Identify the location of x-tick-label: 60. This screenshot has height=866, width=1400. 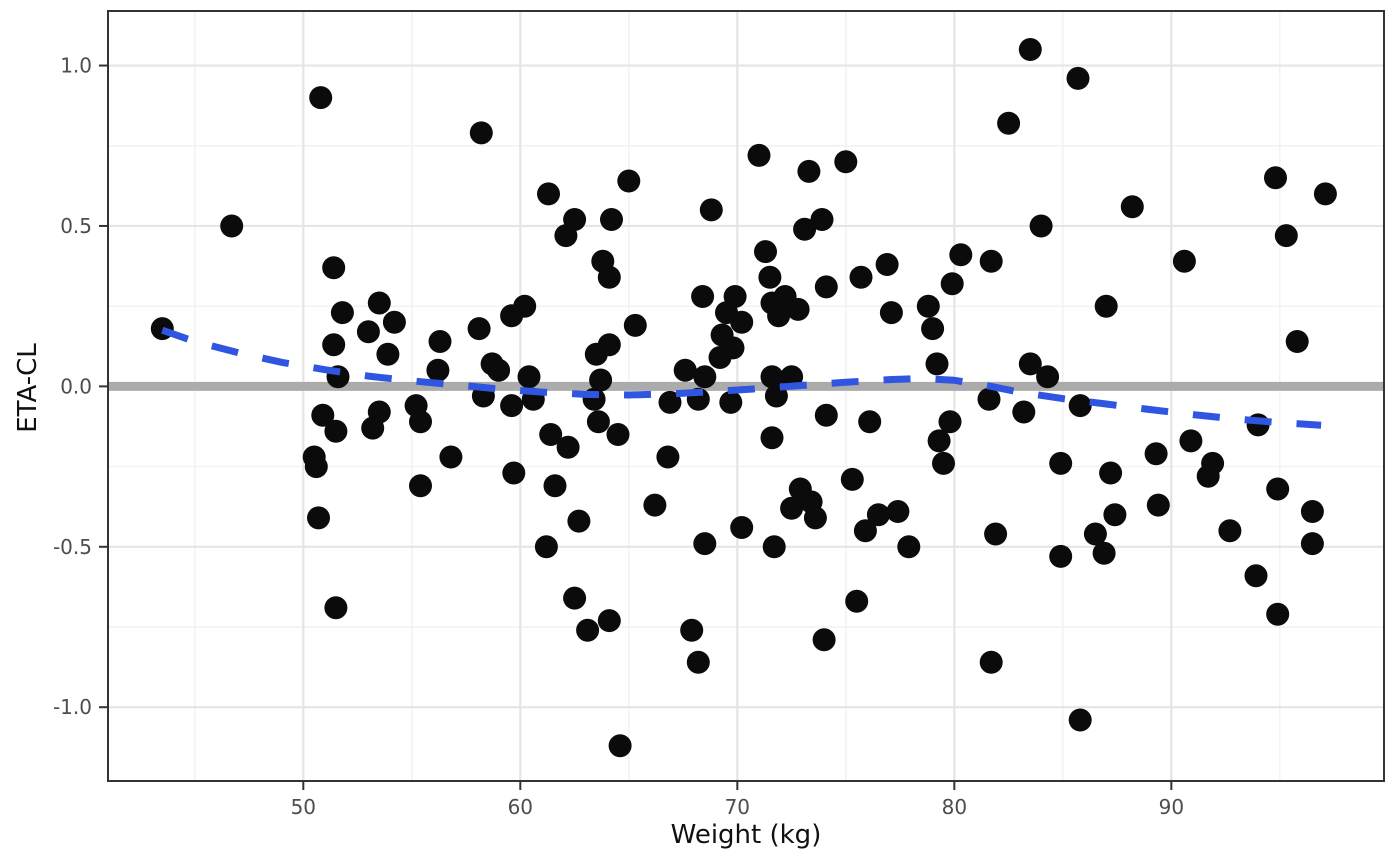
(520, 807).